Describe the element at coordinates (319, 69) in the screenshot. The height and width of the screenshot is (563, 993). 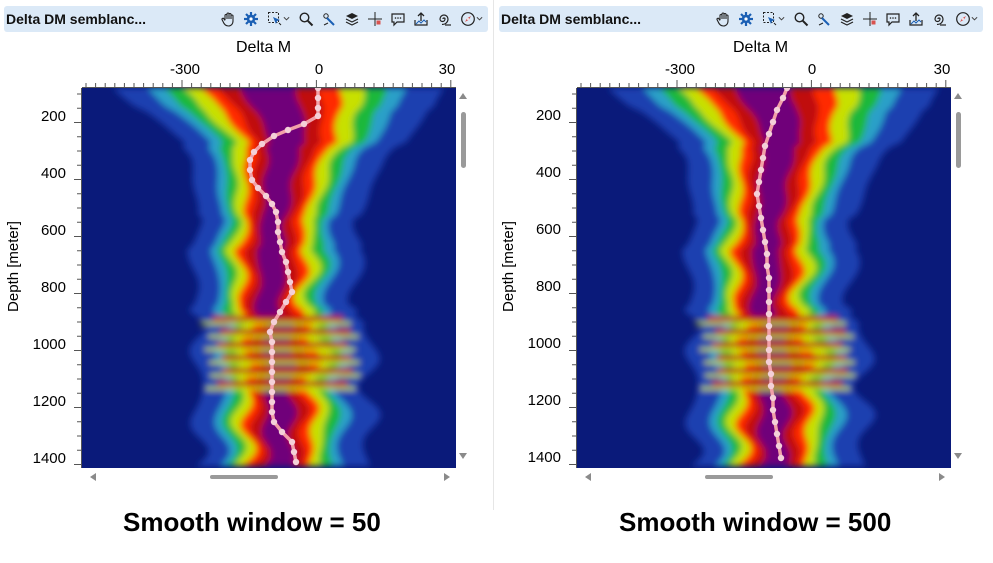
I see `x-tick-label: 0` at that location.